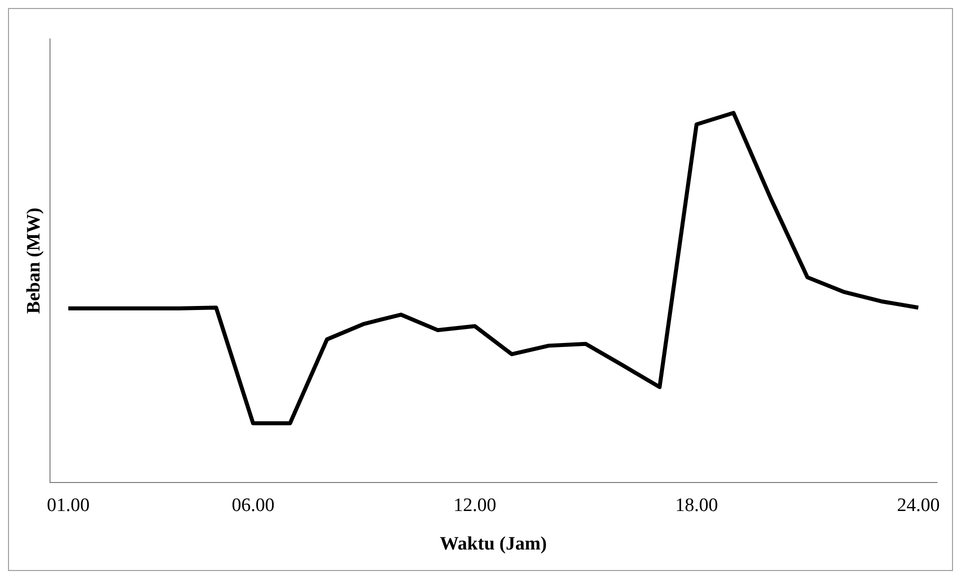  Describe the element at coordinates (493, 544) in the screenshot. I see `x-axis-title: Waktu (Jam)` at that location.